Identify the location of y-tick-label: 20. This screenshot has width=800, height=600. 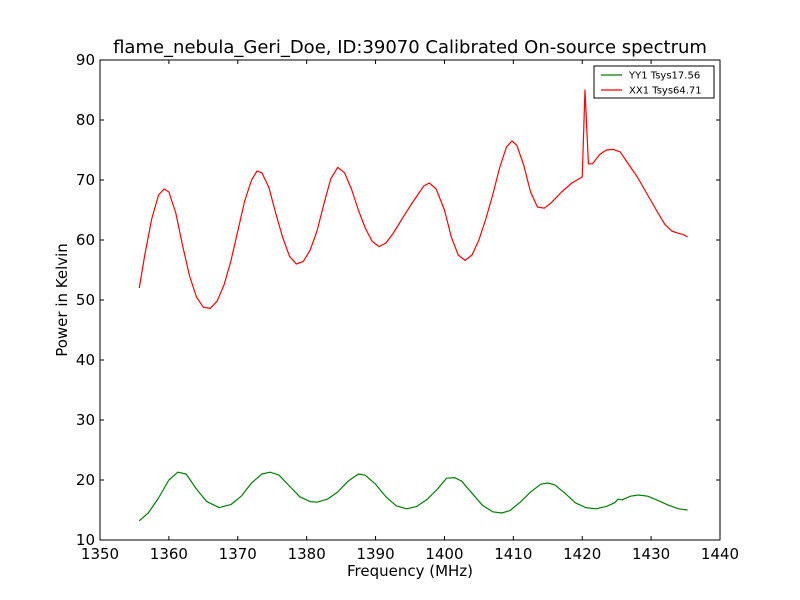
(85, 480).